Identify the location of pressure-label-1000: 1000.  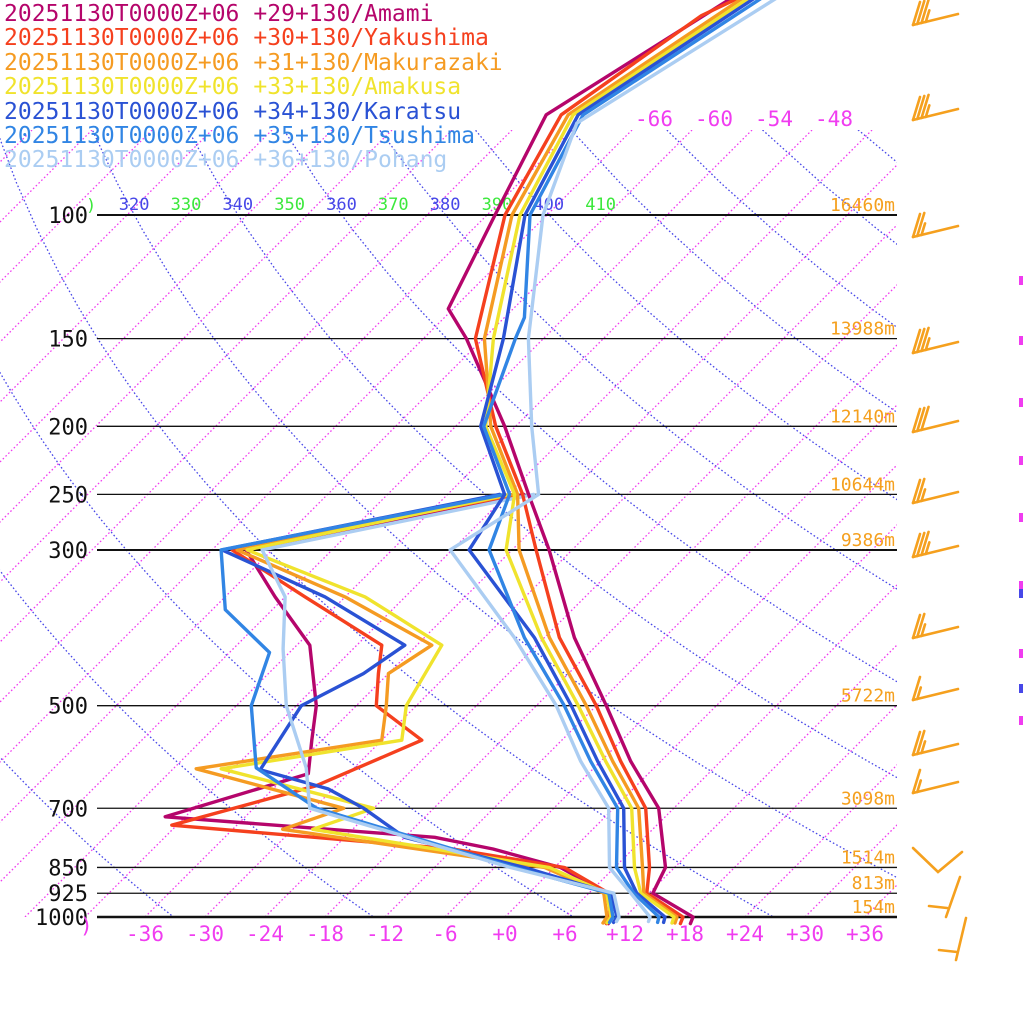
(61, 918).